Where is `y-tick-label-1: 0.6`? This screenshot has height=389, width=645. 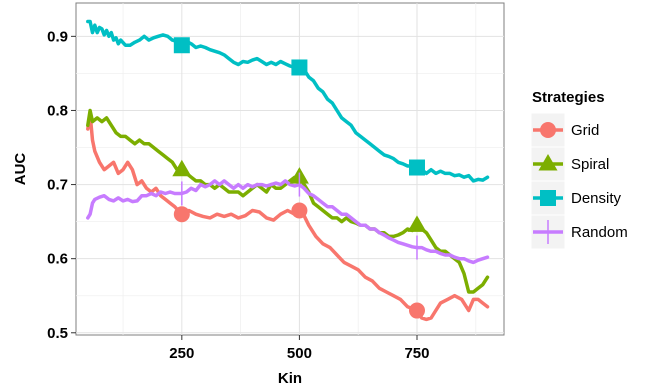
y-tick-label-1: 0.6 is located at coordinates (57, 259).